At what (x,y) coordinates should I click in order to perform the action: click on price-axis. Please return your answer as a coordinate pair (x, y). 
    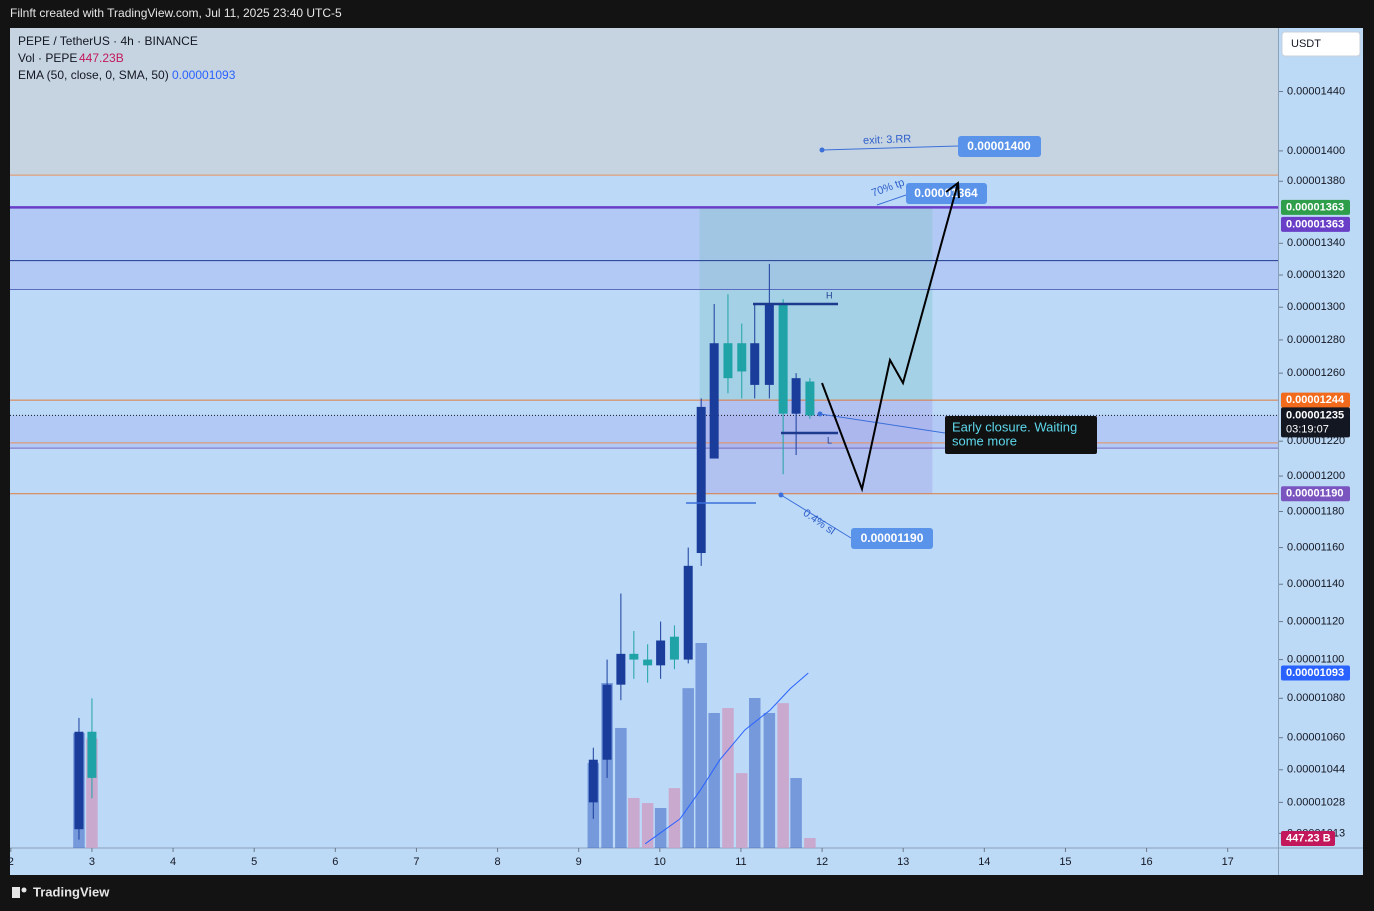
    Looking at the image, I should click on (1321, 451).